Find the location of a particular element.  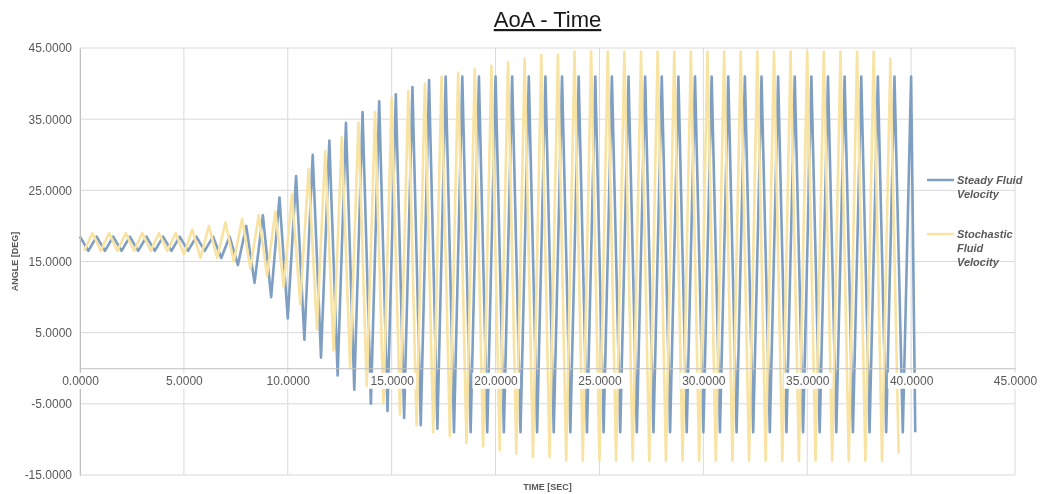

legend-label: Steady Fluid Velocity is located at coordinates (990, 187).